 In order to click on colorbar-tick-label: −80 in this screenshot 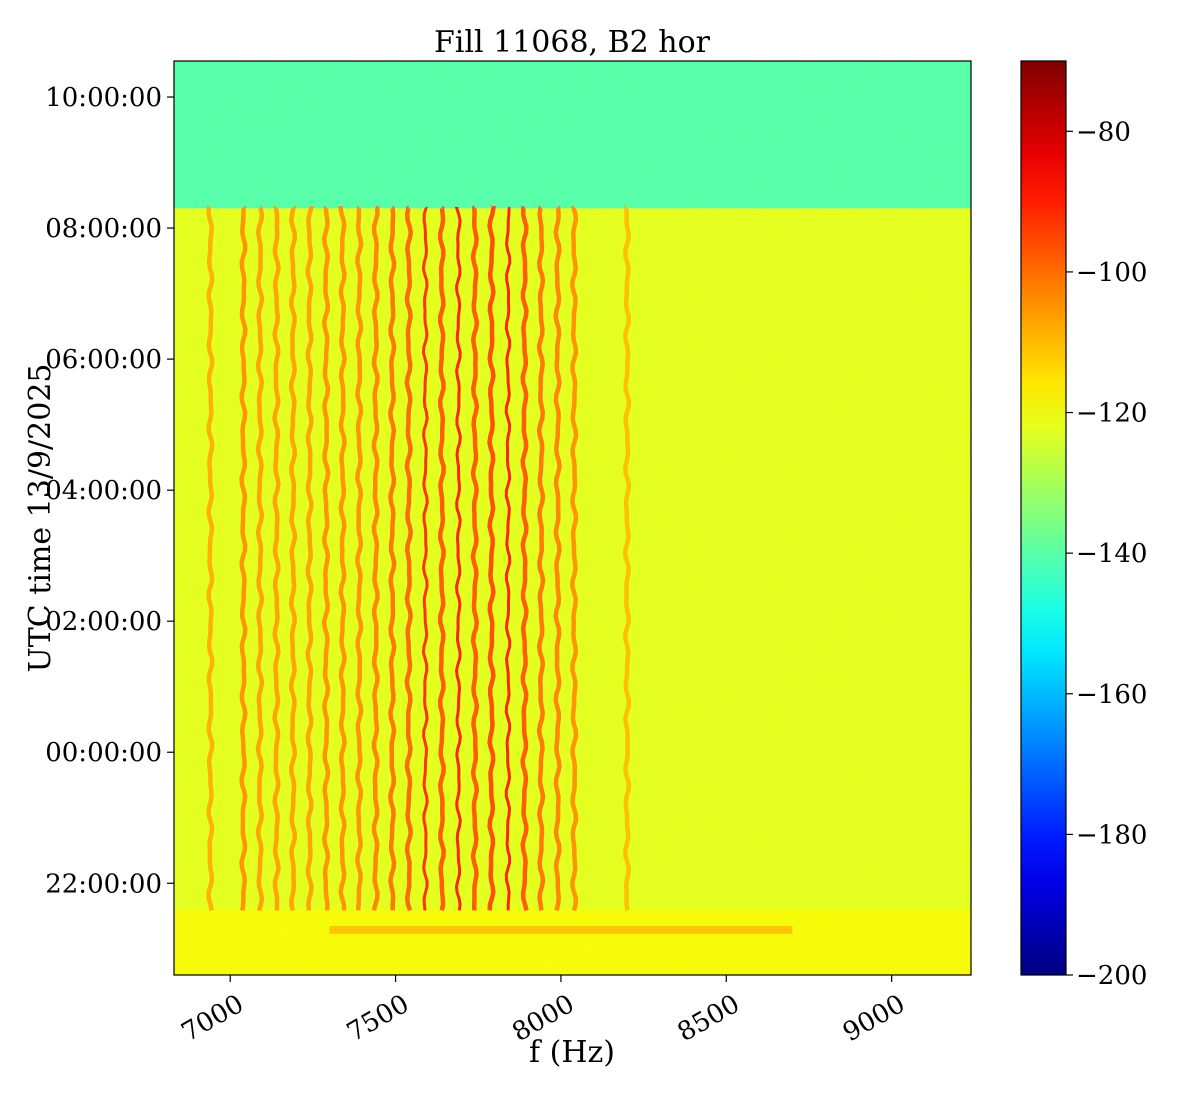, I will do `click(1103, 132)`.